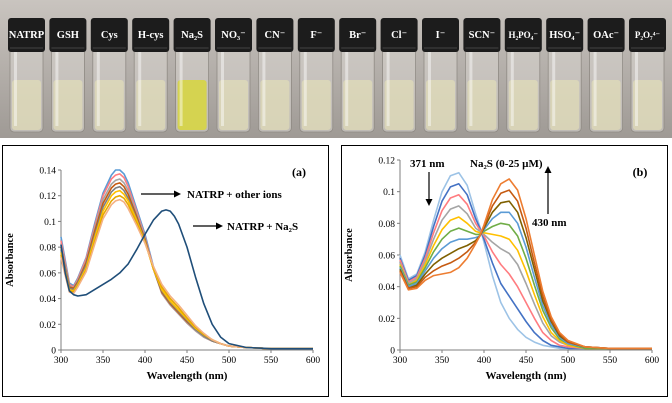 This screenshot has width=672, height=403. I want to click on x-tick-label: 350, so click(442, 361).